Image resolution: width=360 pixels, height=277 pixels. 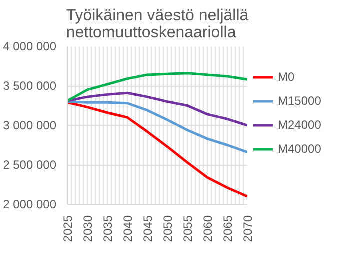 I want to click on legend-label: M40000, so click(x=300, y=149).